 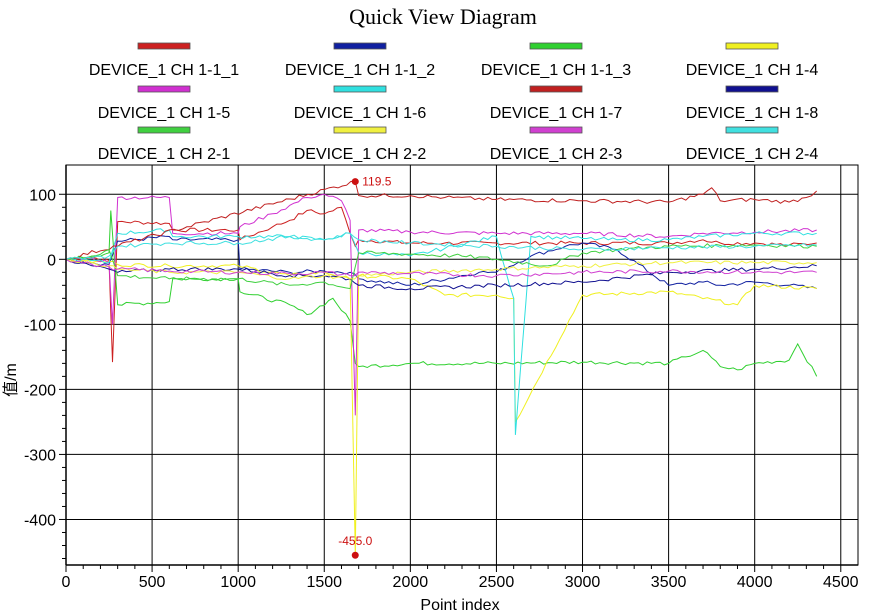 I want to click on x-axis-label: Point index, so click(x=459, y=605).